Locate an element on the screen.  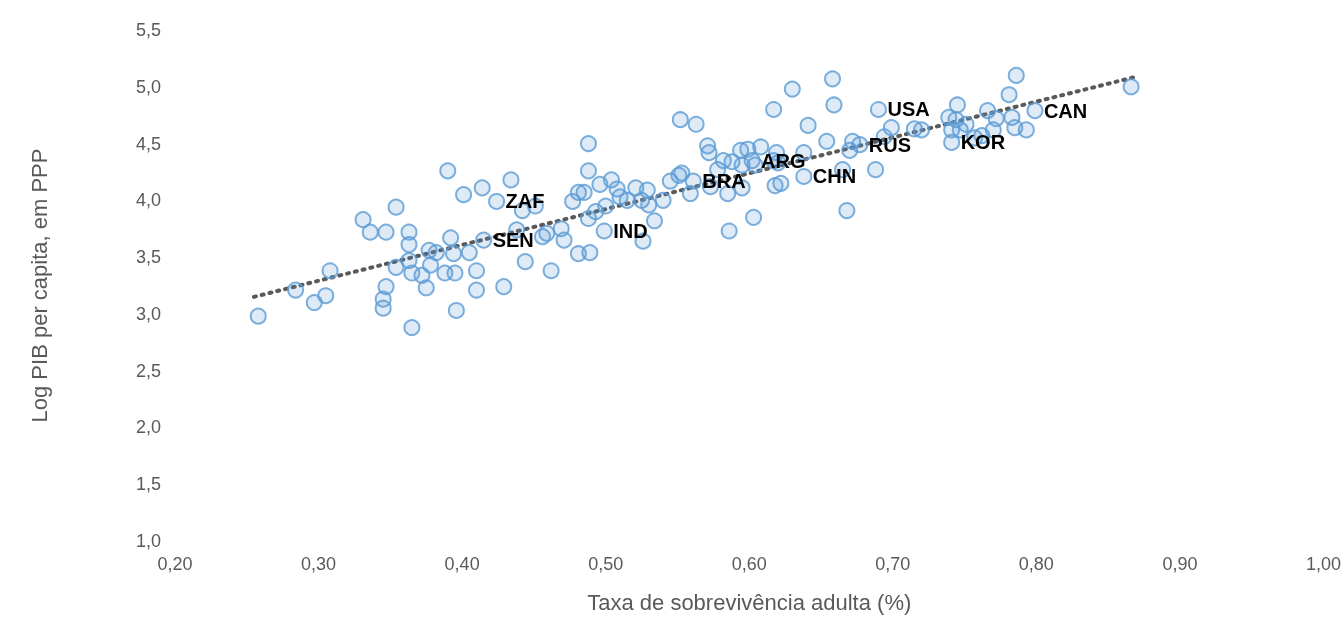
x-tick-label: 0,50 is located at coordinates (606, 564).